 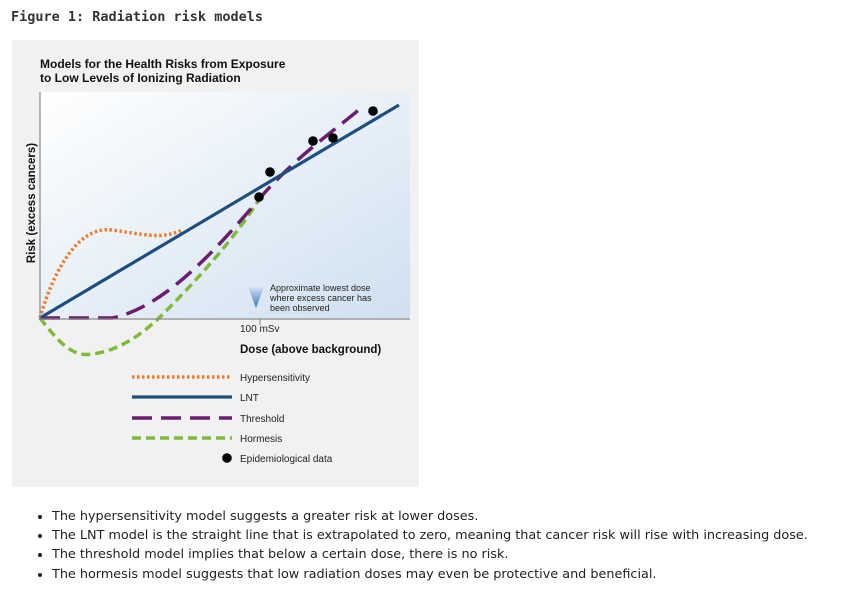 I want to click on legend-swatch-epidemiological-data, so click(x=227, y=458).